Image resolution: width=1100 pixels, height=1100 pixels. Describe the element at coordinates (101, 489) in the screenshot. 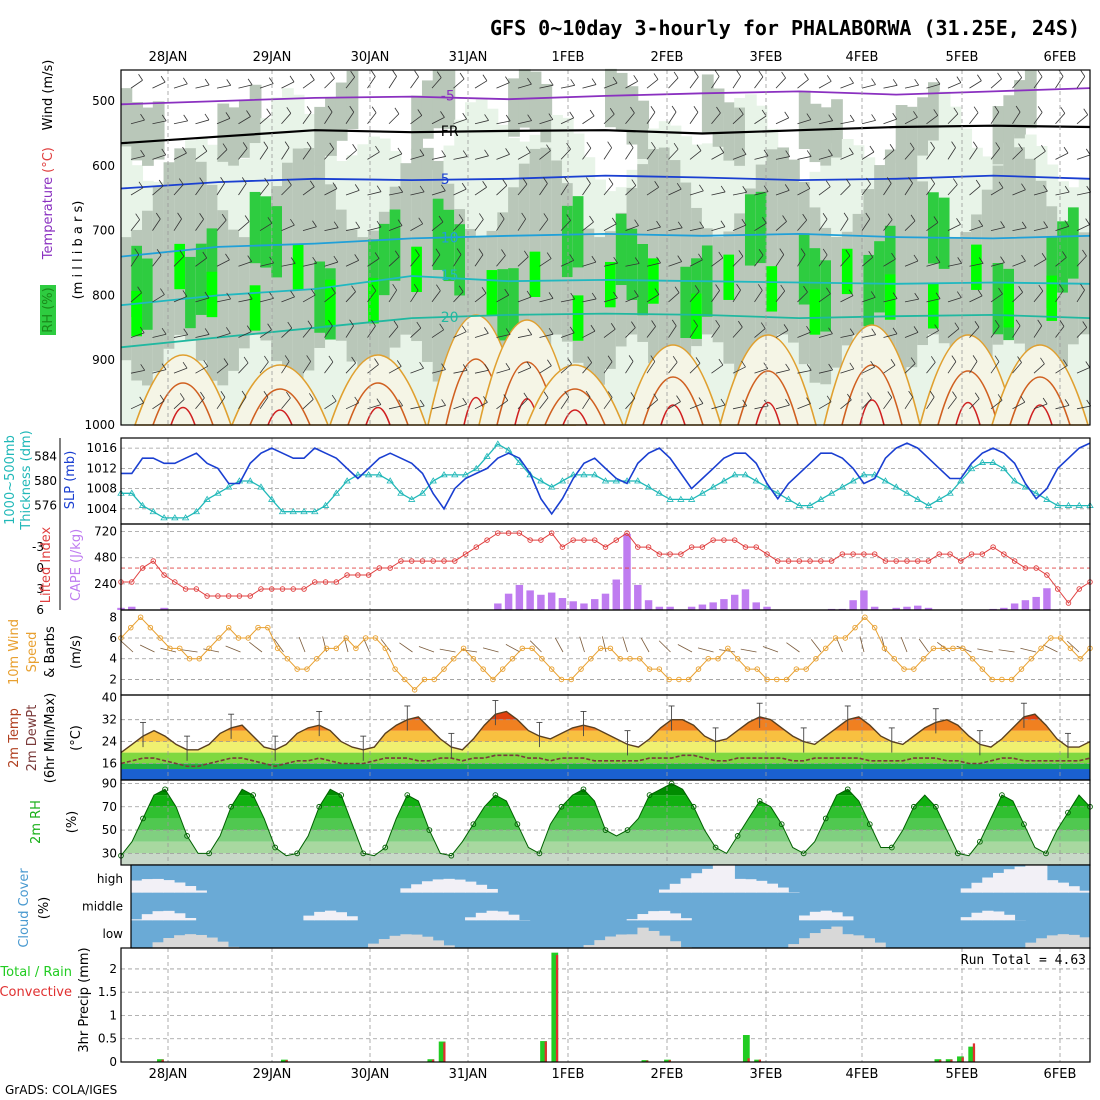

I see `slp-tick-label: 1008` at that location.